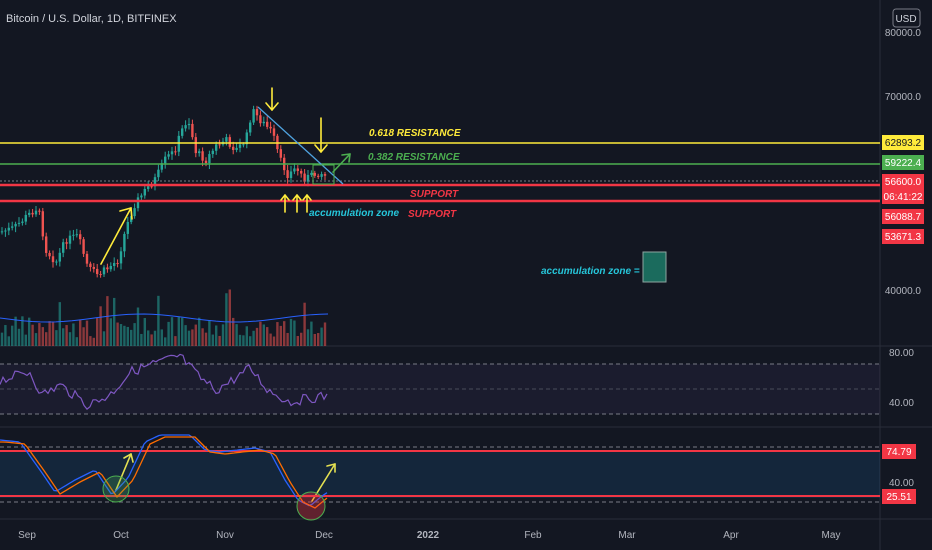 Image resolution: width=932 pixels, height=550 pixels. I want to click on arrow-down-icon, so click(321, 135).